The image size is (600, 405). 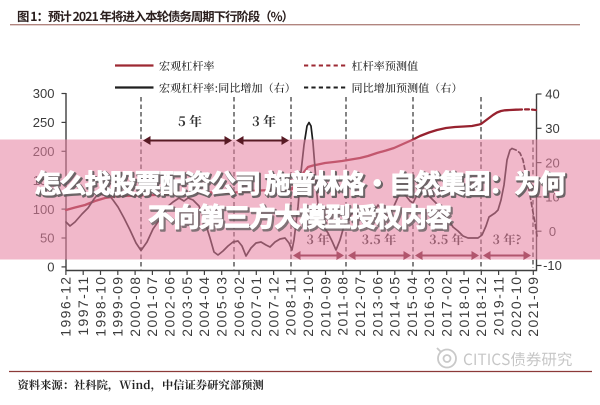 What do you see at coordinates (343, 306) in the screenshot?
I see `svg-text: 2011-08` at bounding box center [343, 306].